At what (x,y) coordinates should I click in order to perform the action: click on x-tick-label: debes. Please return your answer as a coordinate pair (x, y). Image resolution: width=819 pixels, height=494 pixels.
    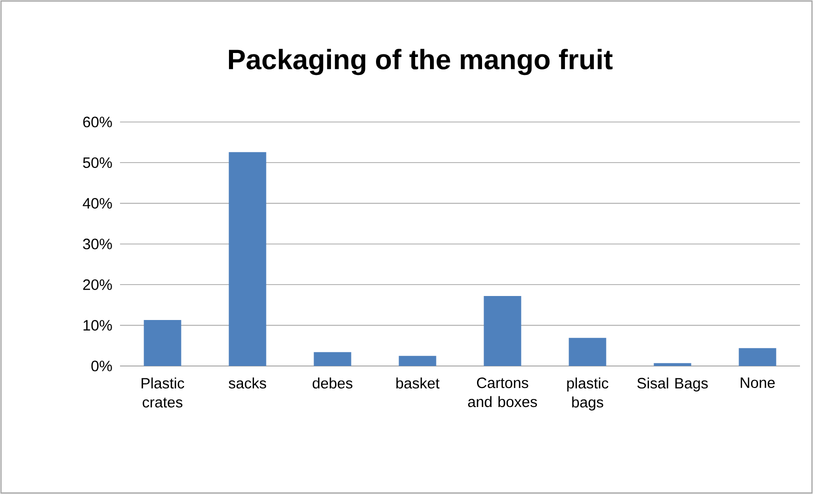
    Looking at the image, I should click on (332, 383).